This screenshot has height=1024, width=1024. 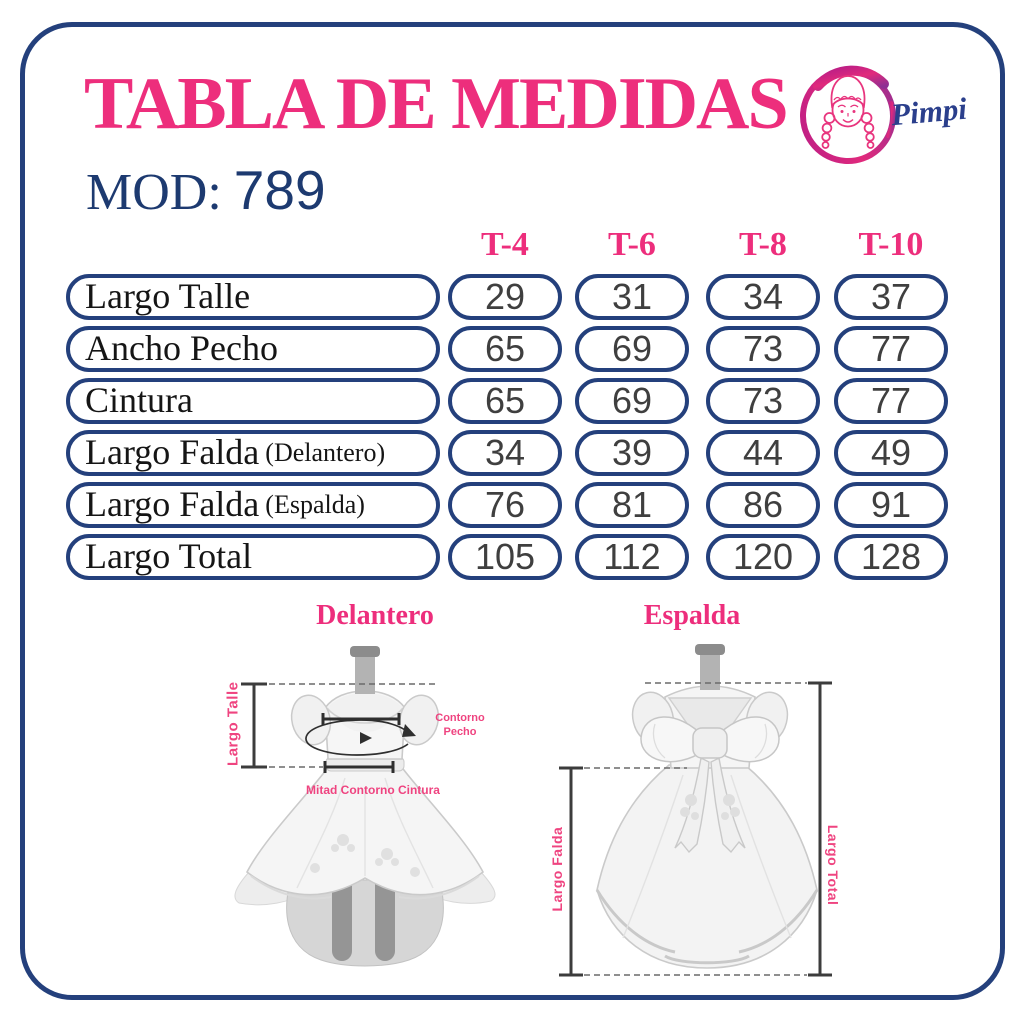 What do you see at coordinates (375, 615) in the screenshot?
I see `front-diagram-title: Delantero` at bounding box center [375, 615].